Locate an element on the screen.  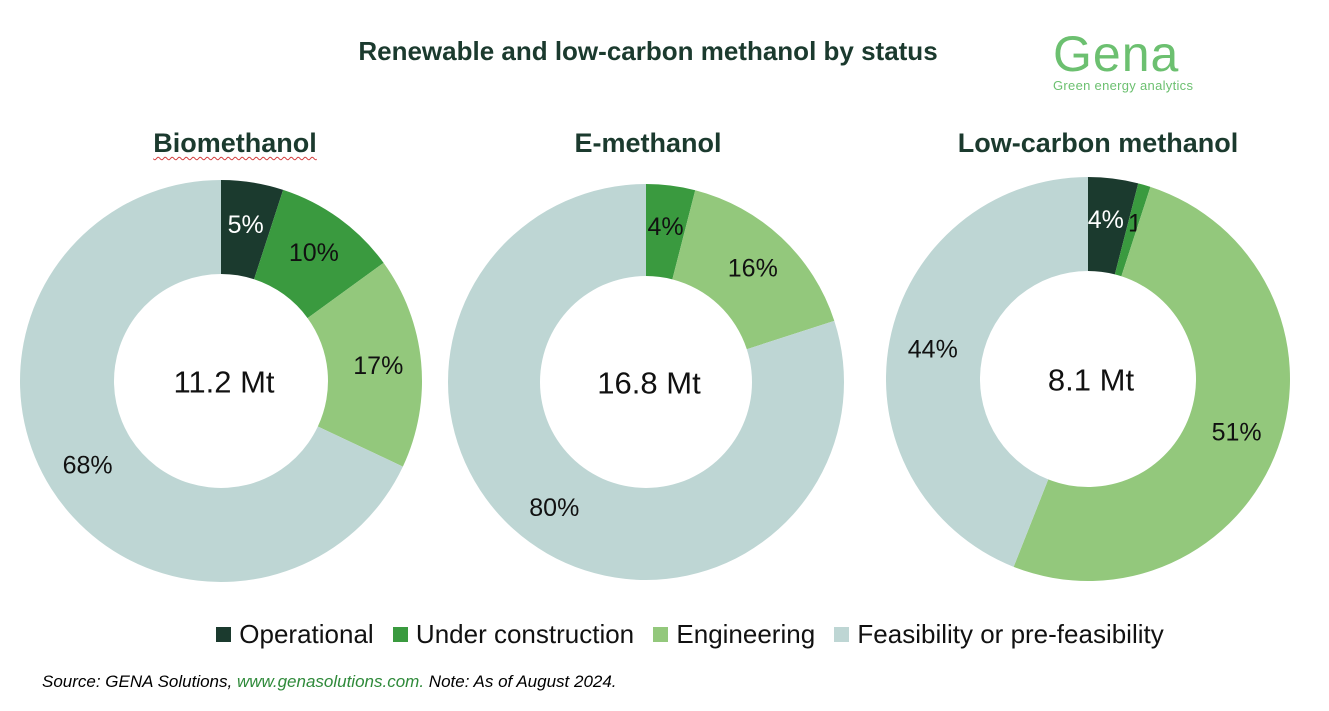
data-label-low-carbon-methanol-0: 4% is located at coordinates (1106, 220).